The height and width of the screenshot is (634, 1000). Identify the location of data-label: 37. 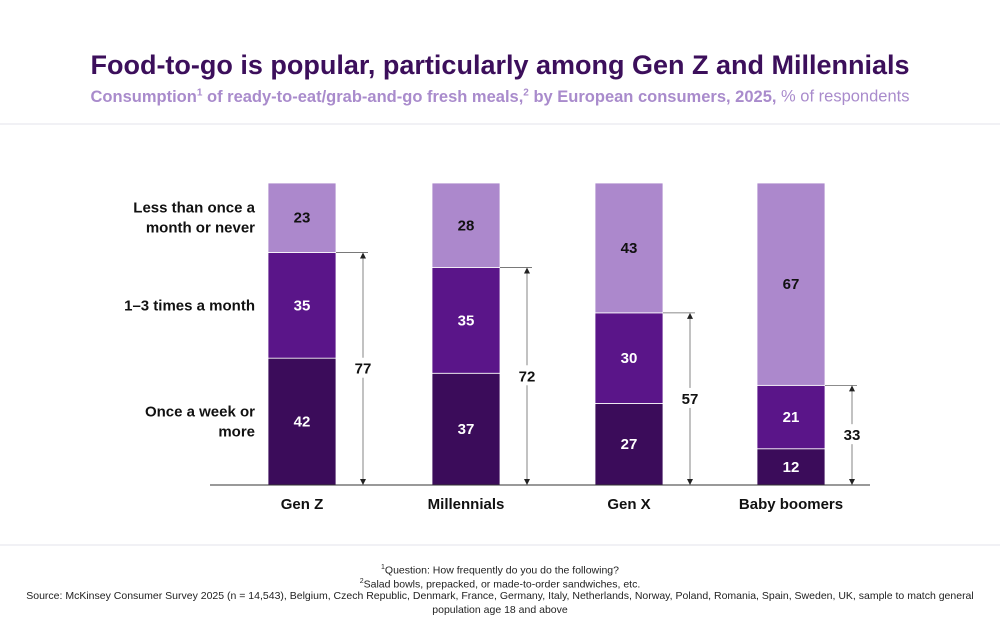
(466, 429).